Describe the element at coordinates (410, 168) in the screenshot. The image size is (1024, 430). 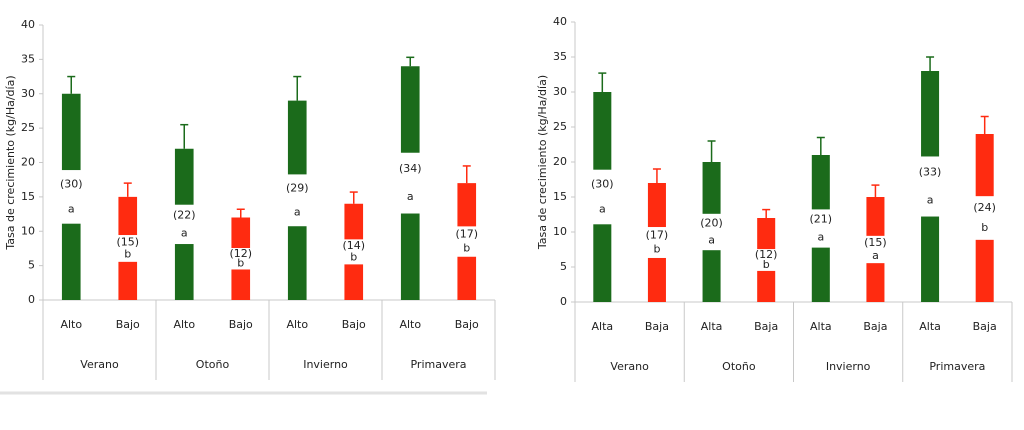
I see `value-label: (34)` at that location.